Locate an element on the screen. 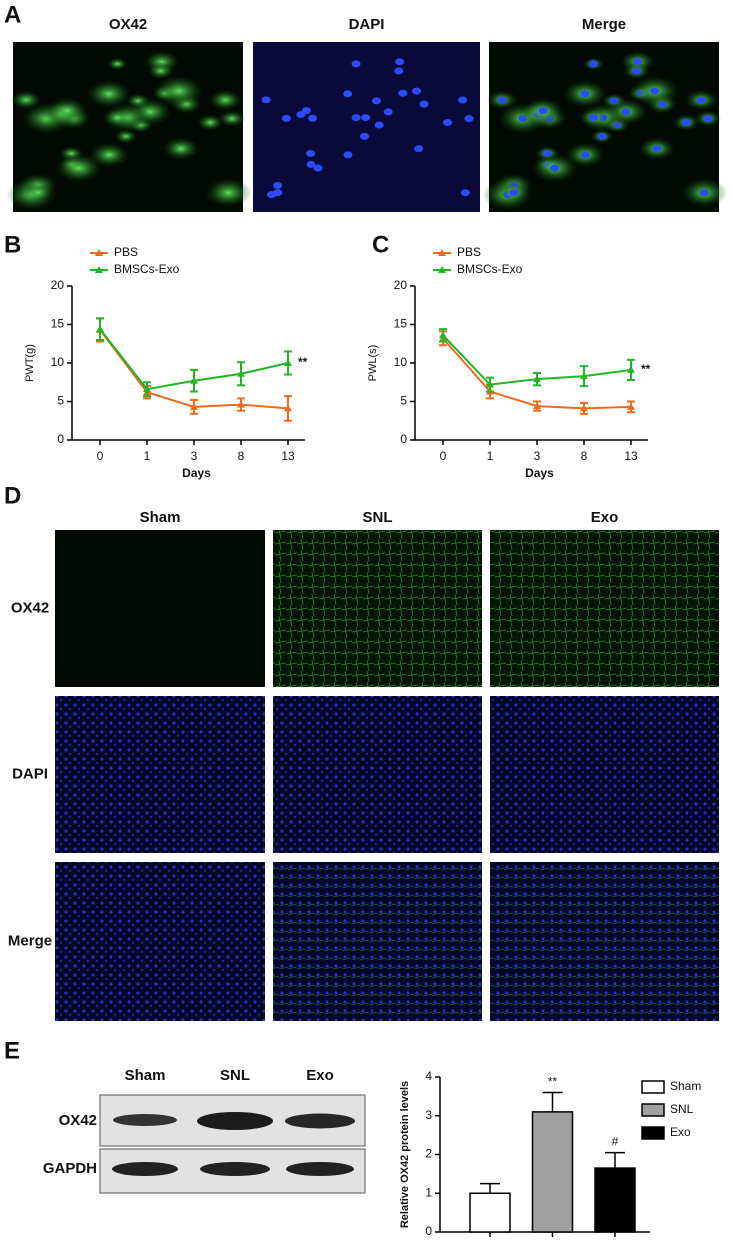 This screenshot has height=1240, width=731. y-tick-label: 20 is located at coordinates (401, 285).